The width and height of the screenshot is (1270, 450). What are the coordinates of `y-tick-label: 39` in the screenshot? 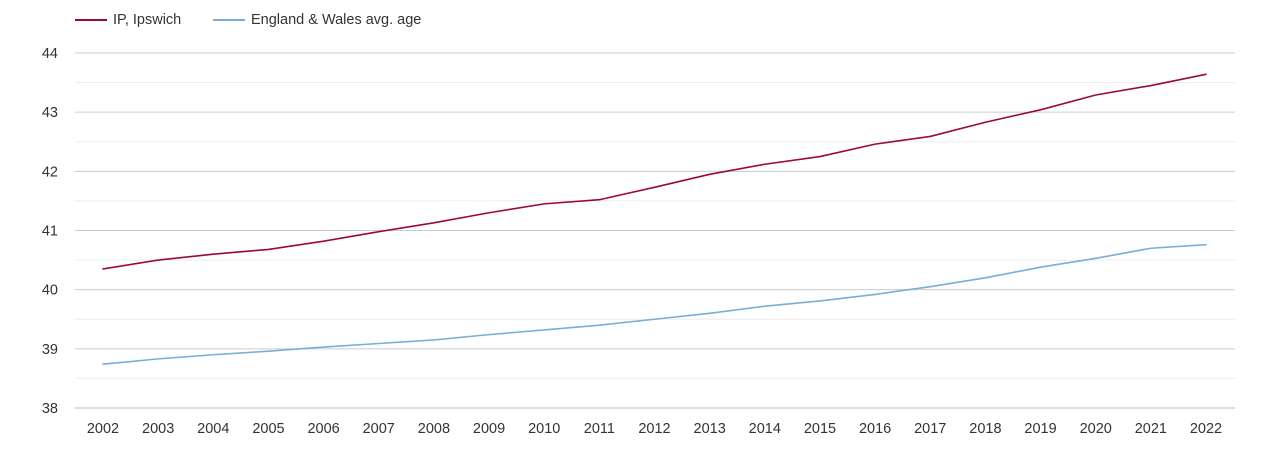 It's located at (50, 350).